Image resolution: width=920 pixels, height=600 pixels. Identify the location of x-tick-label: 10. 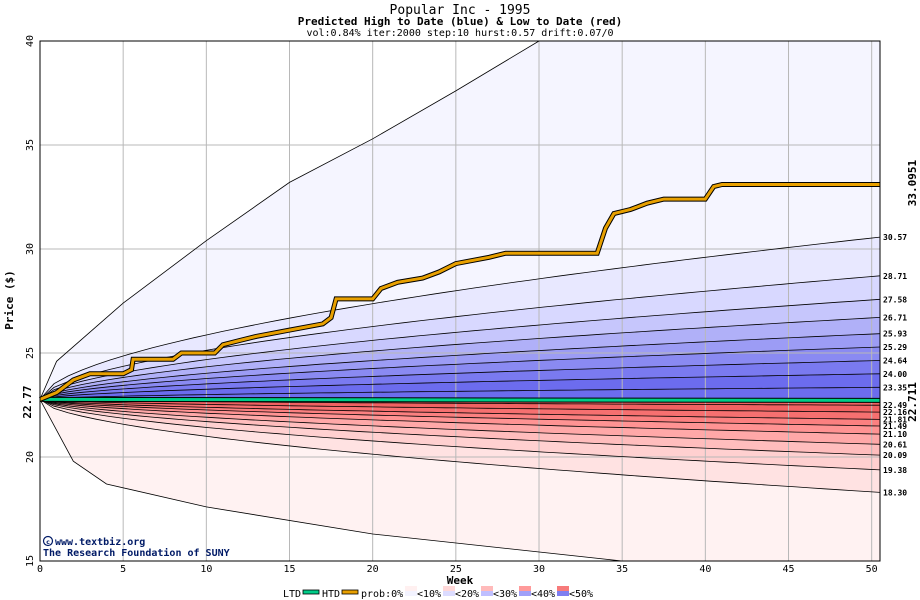
(206, 569).